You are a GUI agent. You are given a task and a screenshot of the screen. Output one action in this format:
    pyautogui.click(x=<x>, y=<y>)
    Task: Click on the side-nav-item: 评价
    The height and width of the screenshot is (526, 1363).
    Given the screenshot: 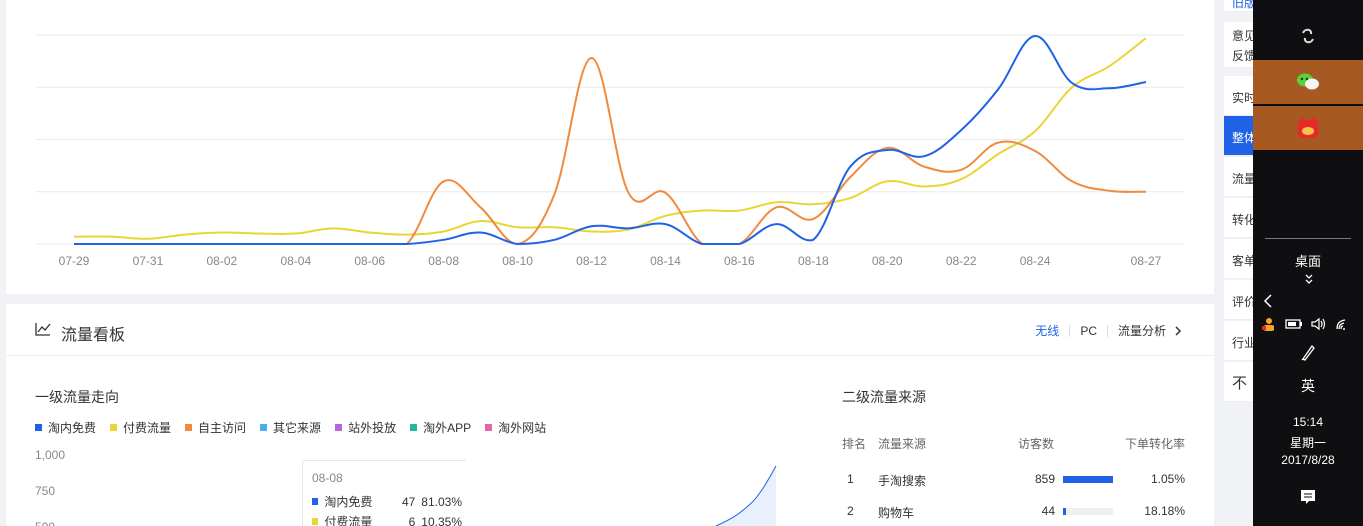 What is the action you would take?
    pyautogui.click(x=1238, y=300)
    